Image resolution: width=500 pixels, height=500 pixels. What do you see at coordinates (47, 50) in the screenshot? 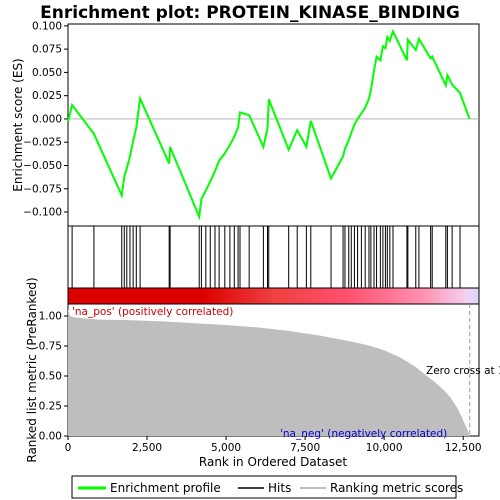
I see `es-y-tick-label: 0.075` at bounding box center [47, 50].